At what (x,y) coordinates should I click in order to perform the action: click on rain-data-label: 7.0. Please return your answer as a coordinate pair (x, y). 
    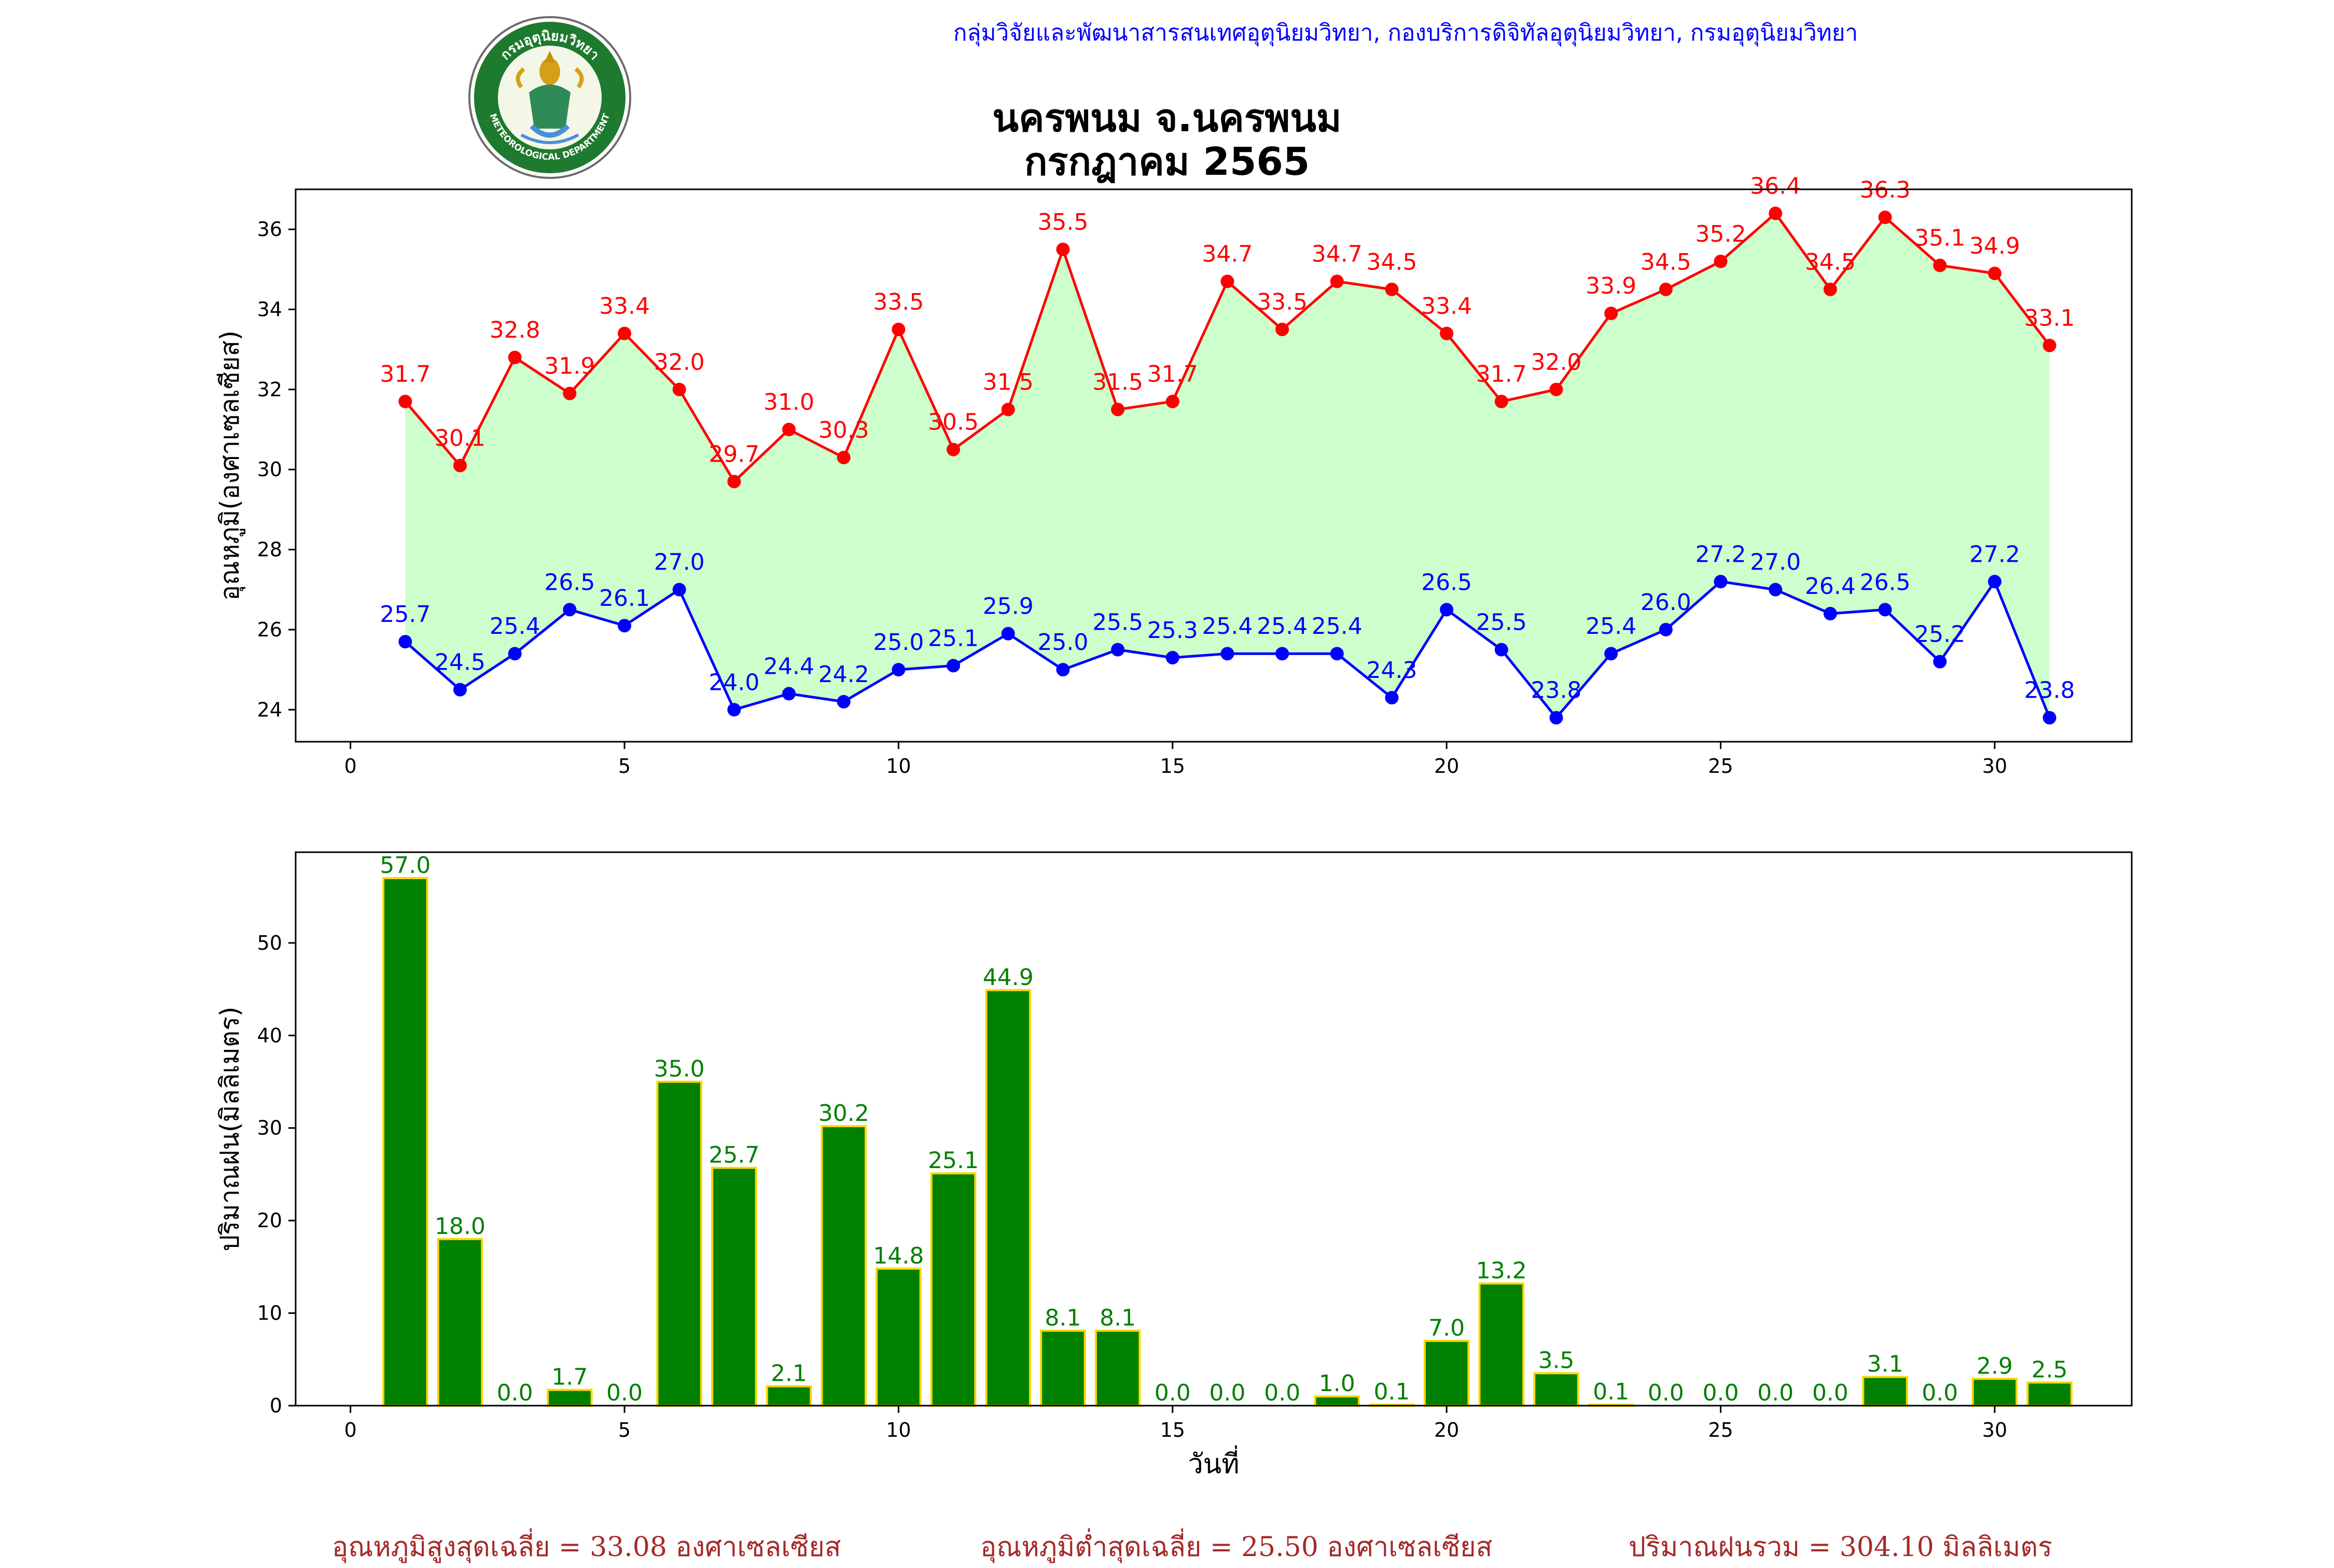
    Looking at the image, I should click on (1447, 1328).